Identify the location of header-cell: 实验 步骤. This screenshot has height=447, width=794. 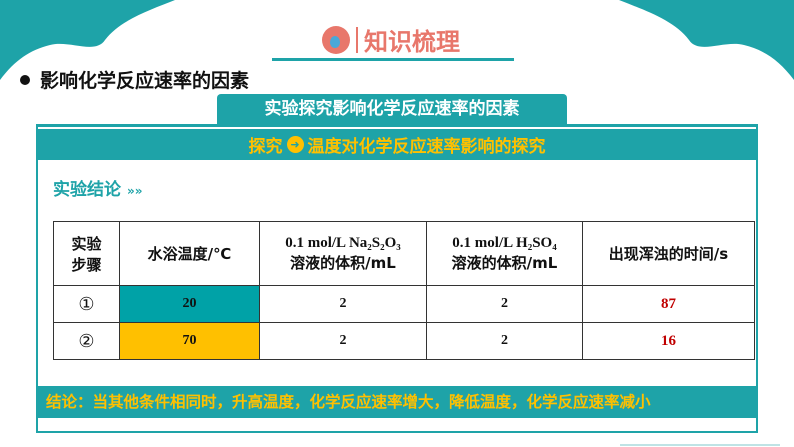
(86, 253).